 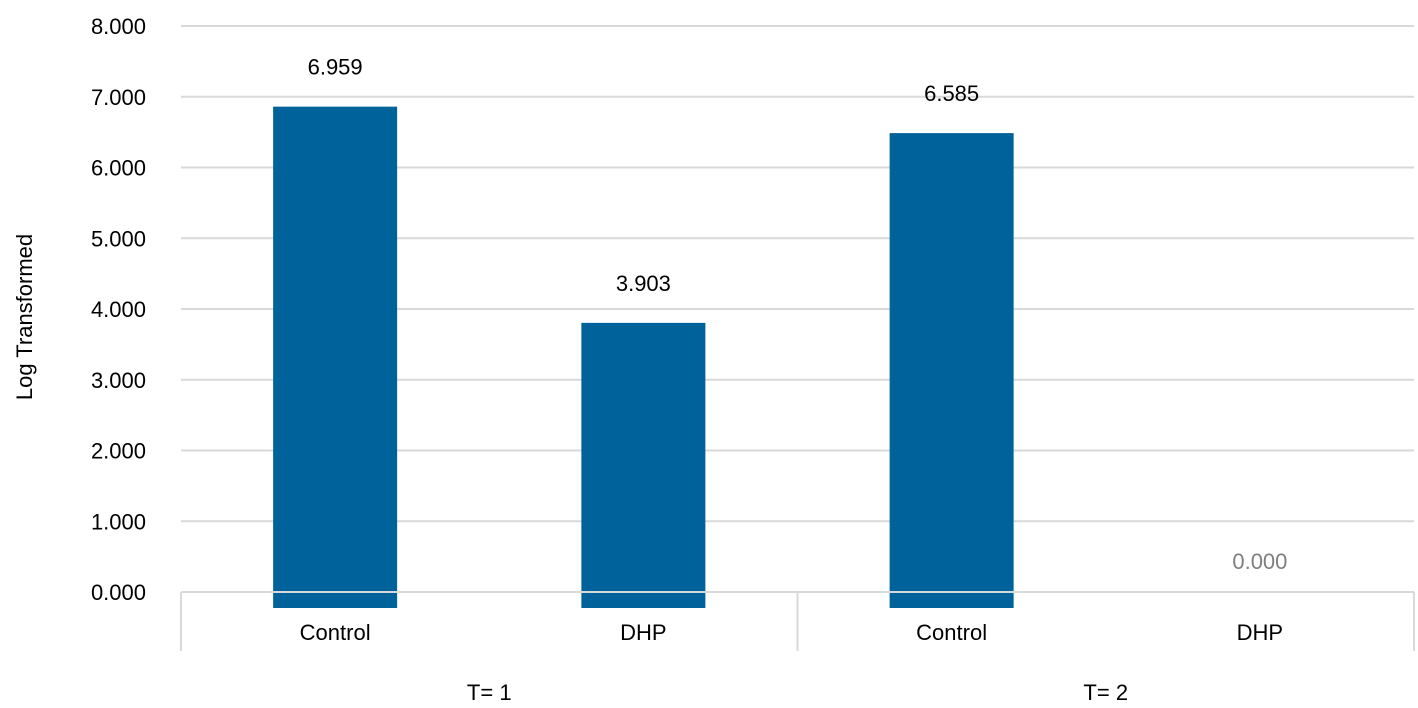 I want to click on y-tick-label: 4.000, so click(x=118, y=309).